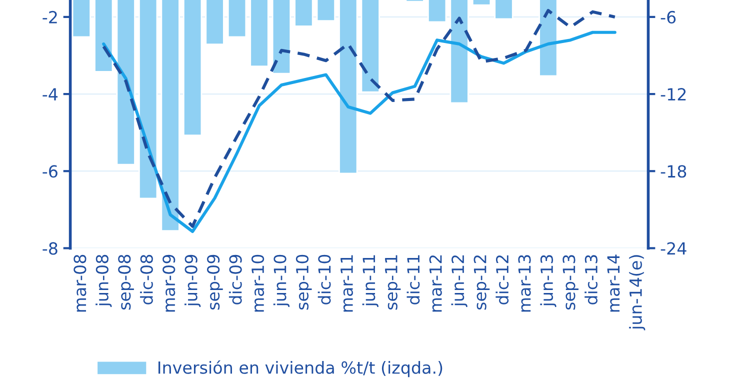  What do you see at coordinates (591, 279) in the screenshot?
I see `x-tick-label: dic-13` at bounding box center [591, 279].